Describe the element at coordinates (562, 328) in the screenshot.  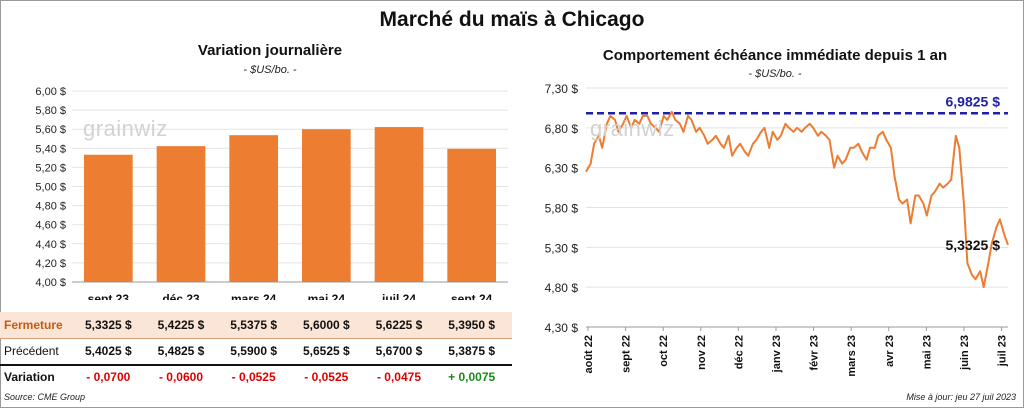
I see `line-y-tick: 4,30 $` at that location.